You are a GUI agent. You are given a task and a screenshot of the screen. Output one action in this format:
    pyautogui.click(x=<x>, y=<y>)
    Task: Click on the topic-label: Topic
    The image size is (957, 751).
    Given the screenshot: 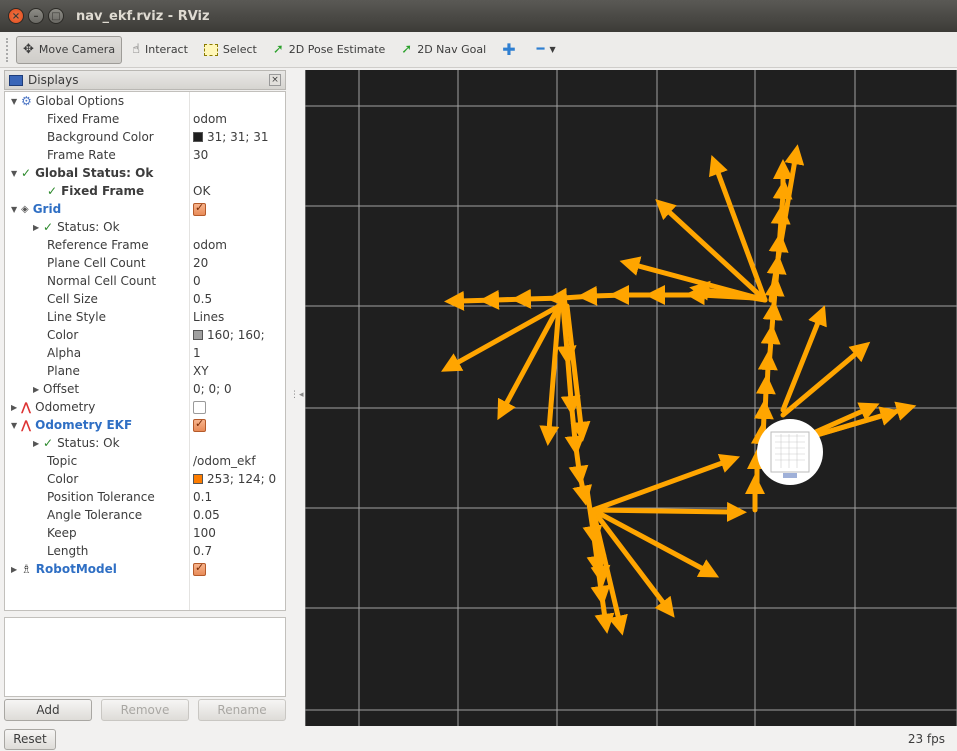 What is the action you would take?
    pyautogui.click(x=62, y=461)
    